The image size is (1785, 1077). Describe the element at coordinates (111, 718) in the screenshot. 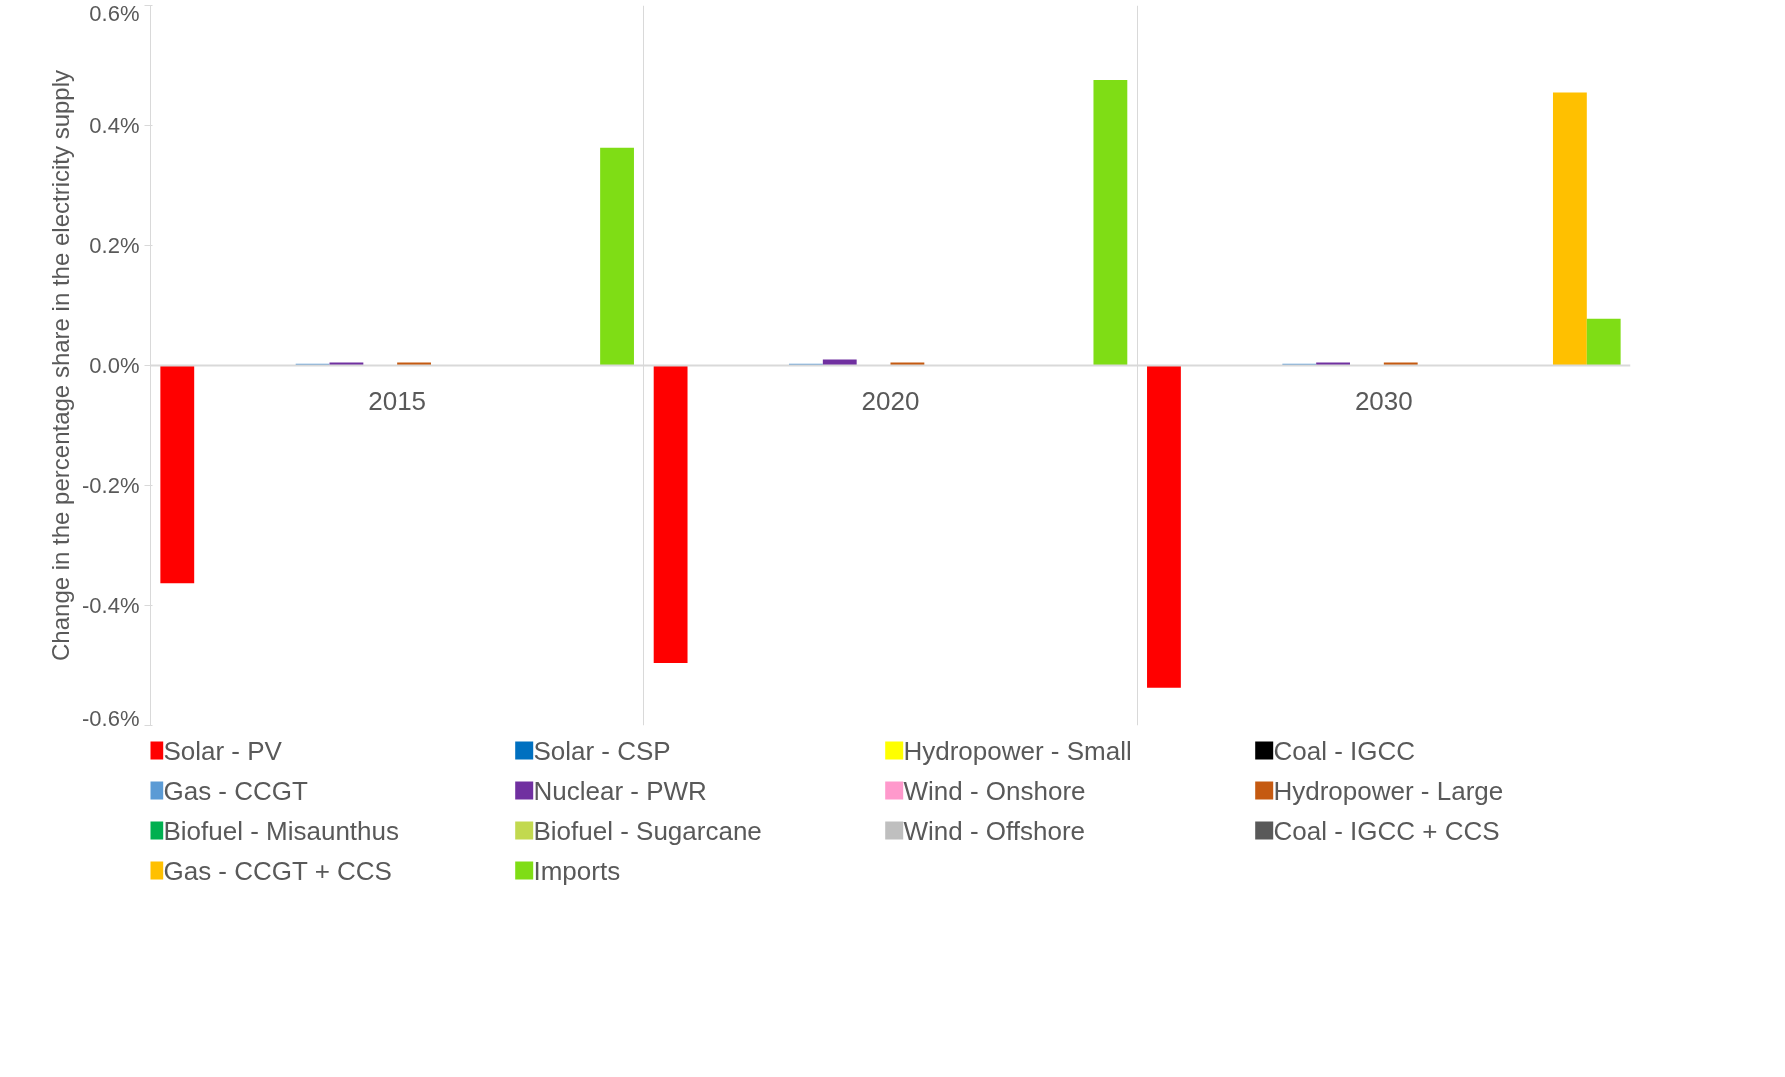

I see `y-tick-label: -0.6%` at that location.